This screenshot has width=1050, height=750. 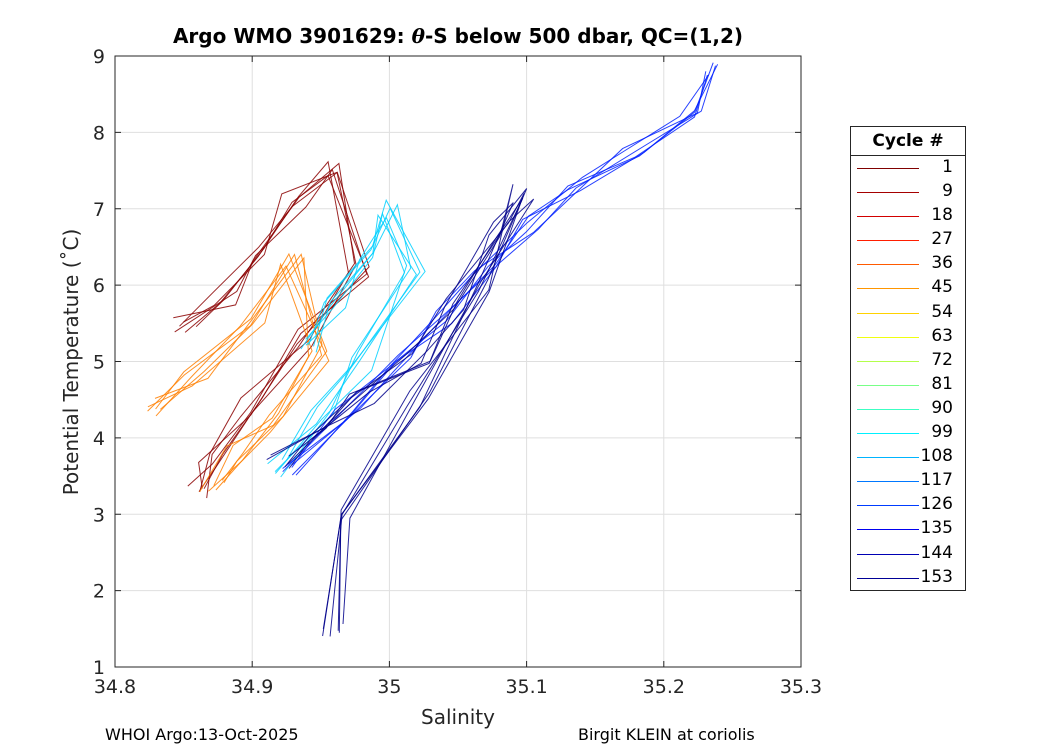 What do you see at coordinates (936, 576) in the screenshot?
I see `legend-label: 153` at bounding box center [936, 576].